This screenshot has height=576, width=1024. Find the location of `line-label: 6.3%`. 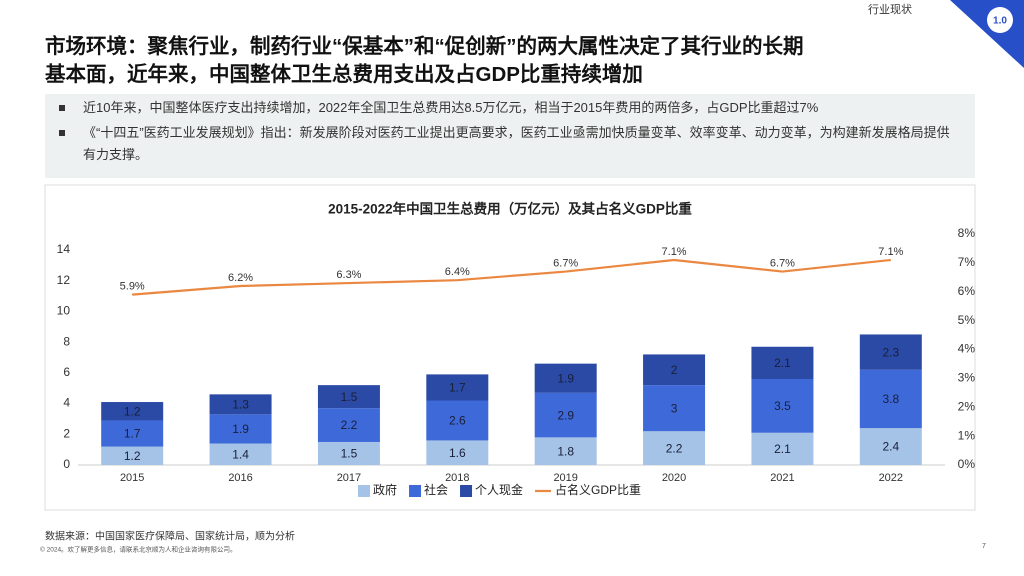

line-label: 6.3% is located at coordinates (348, 275).